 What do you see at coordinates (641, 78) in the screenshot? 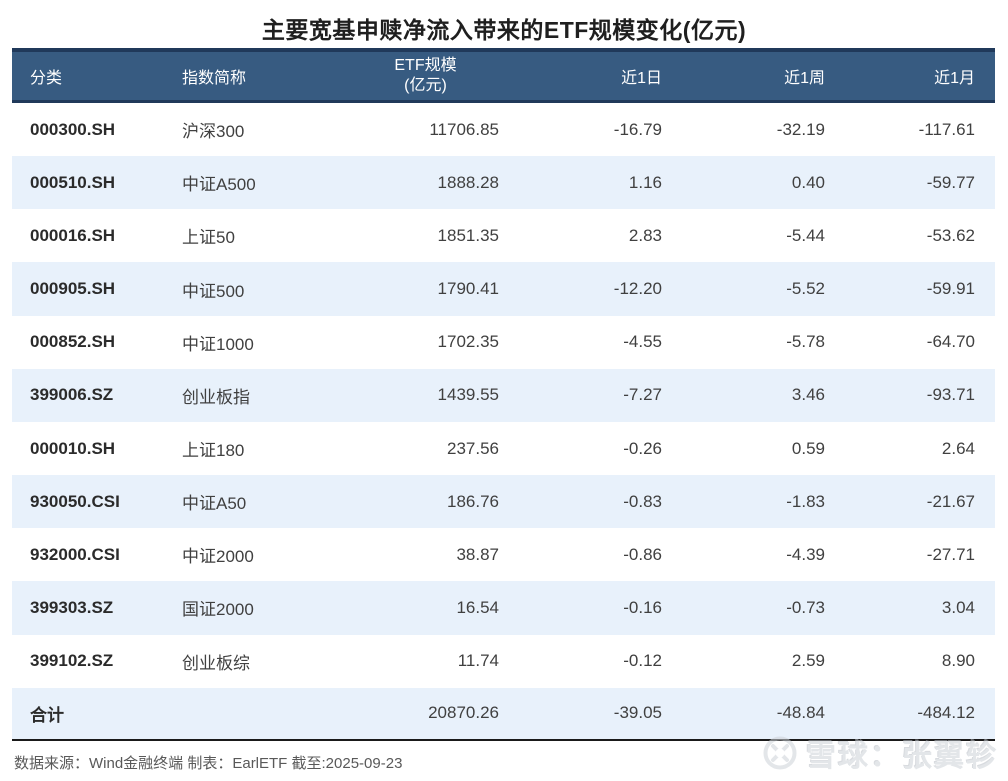
I see `header-day1: 近1日` at bounding box center [641, 78].